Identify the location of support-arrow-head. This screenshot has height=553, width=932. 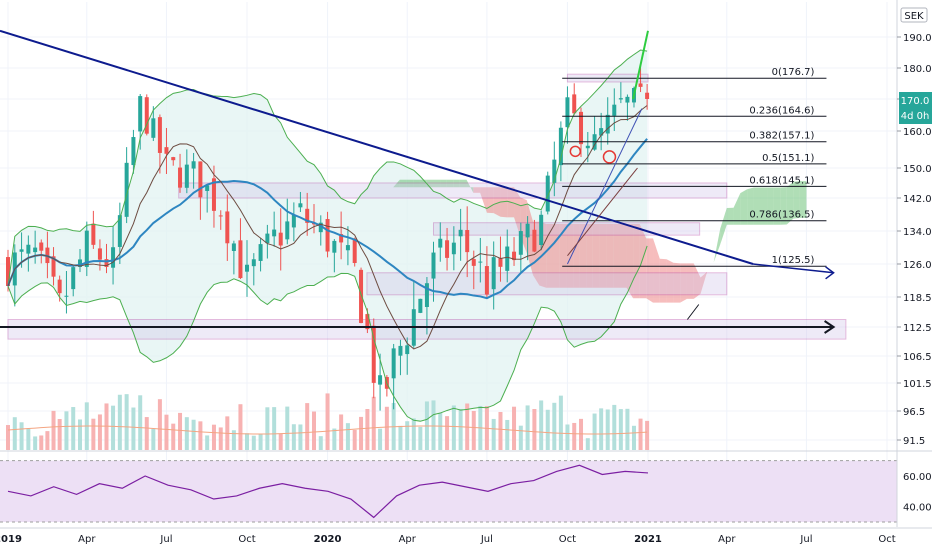
(830, 327).